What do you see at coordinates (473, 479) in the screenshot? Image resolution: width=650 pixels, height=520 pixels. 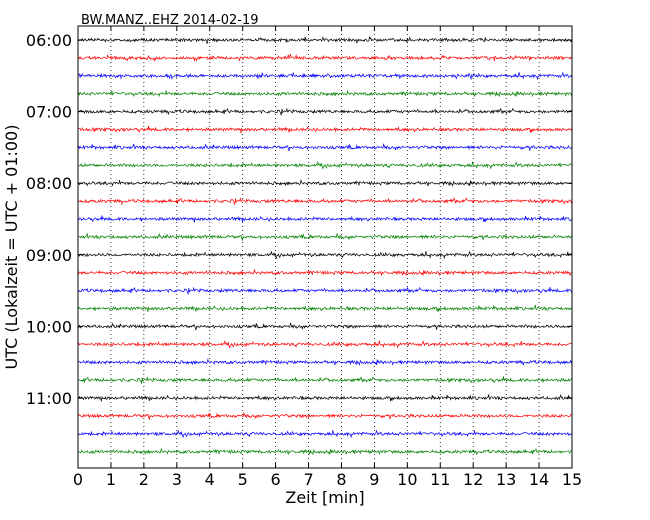 I see `x-tick-label: 12` at bounding box center [473, 479].